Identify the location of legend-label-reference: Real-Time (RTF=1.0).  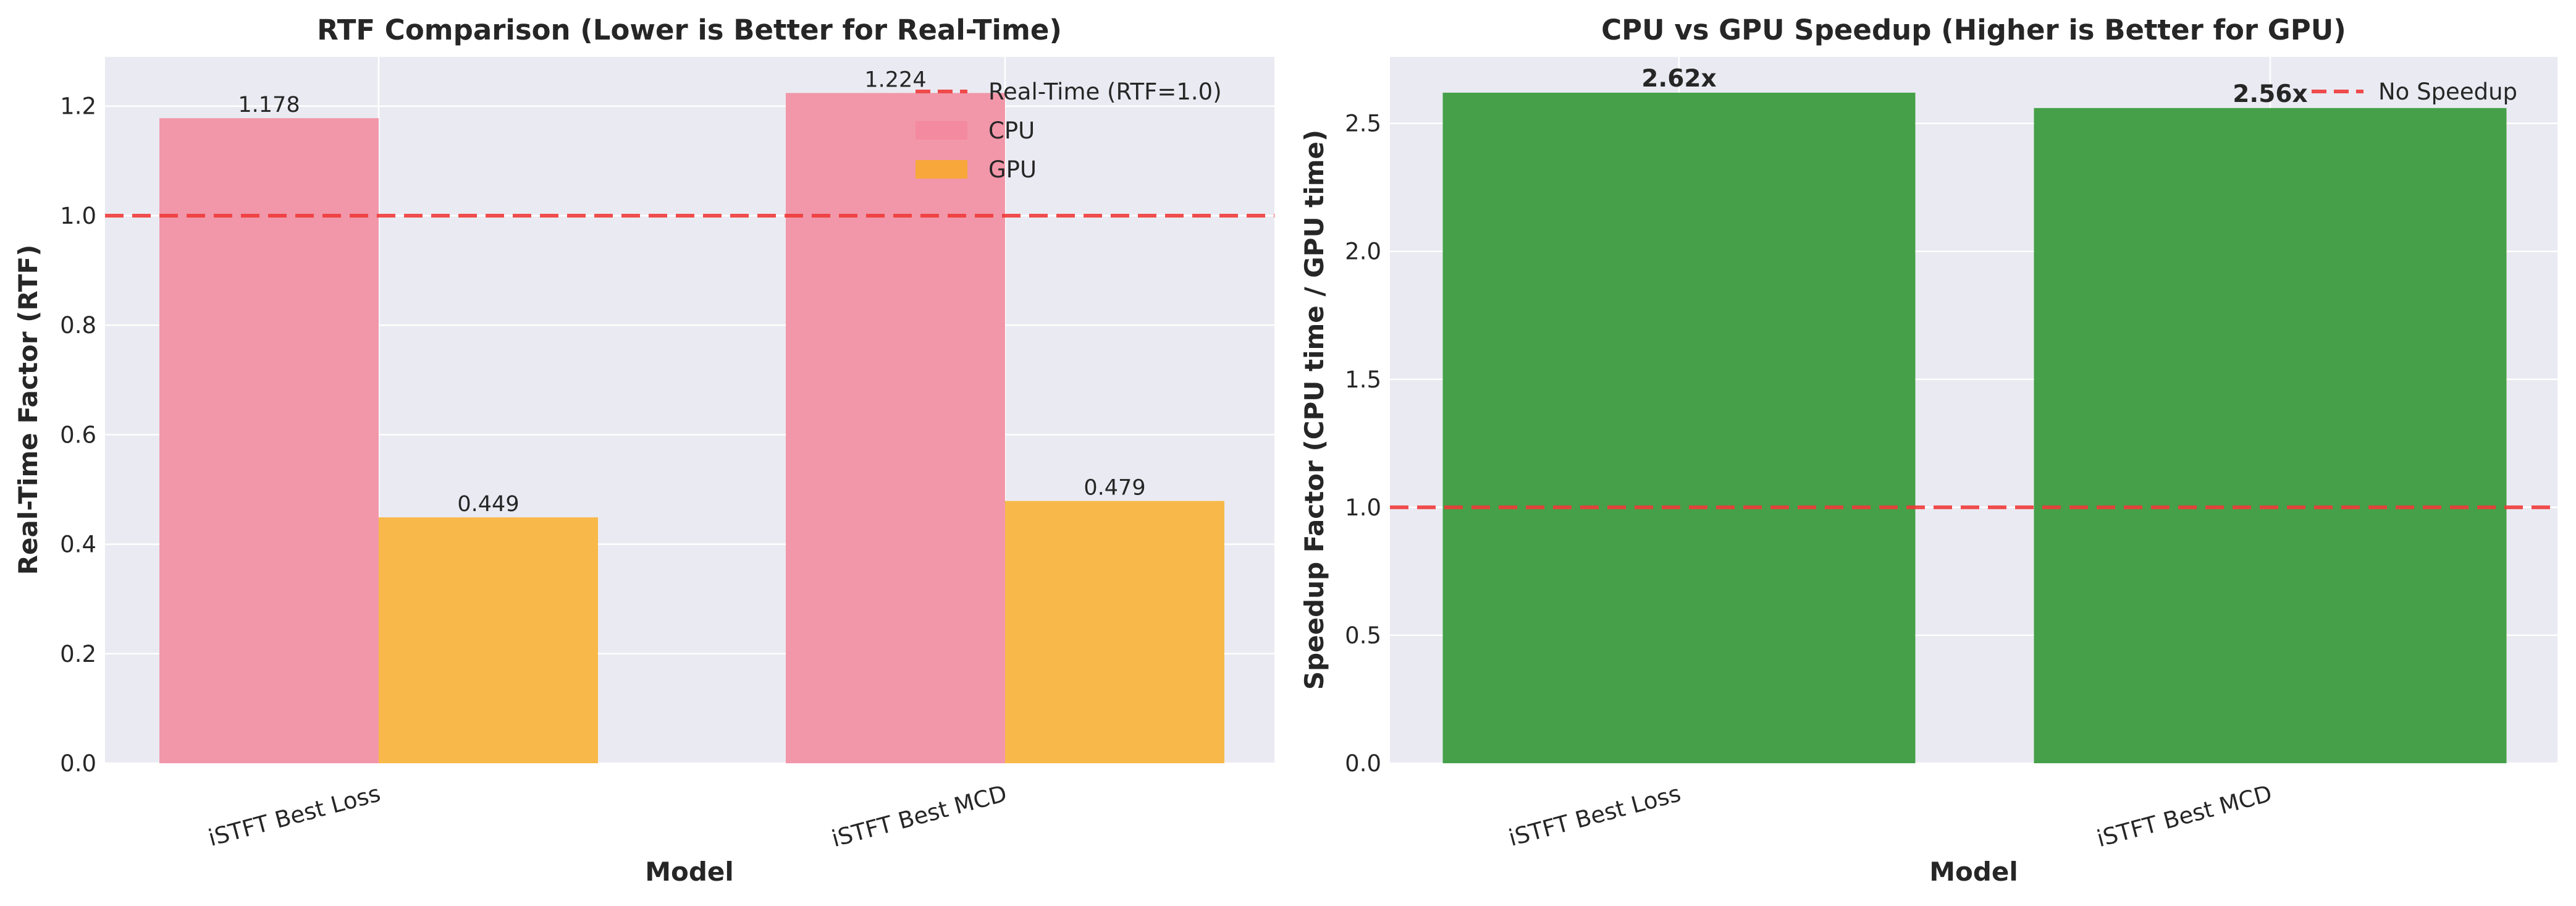
(1105, 91).